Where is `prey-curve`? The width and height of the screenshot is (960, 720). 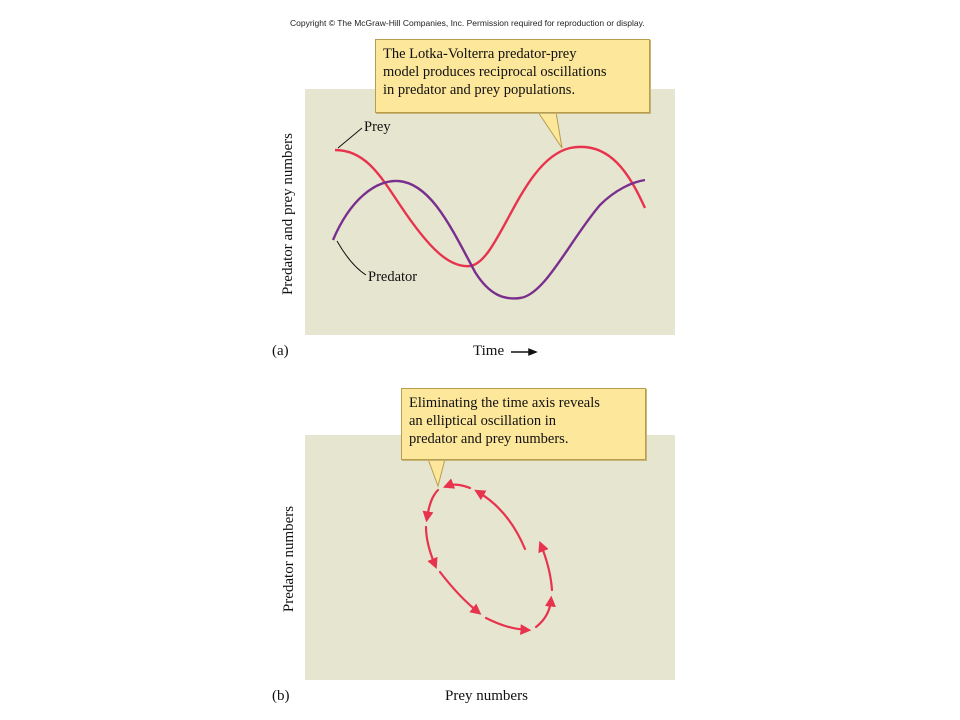
prey-curve is located at coordinates (490, 206).